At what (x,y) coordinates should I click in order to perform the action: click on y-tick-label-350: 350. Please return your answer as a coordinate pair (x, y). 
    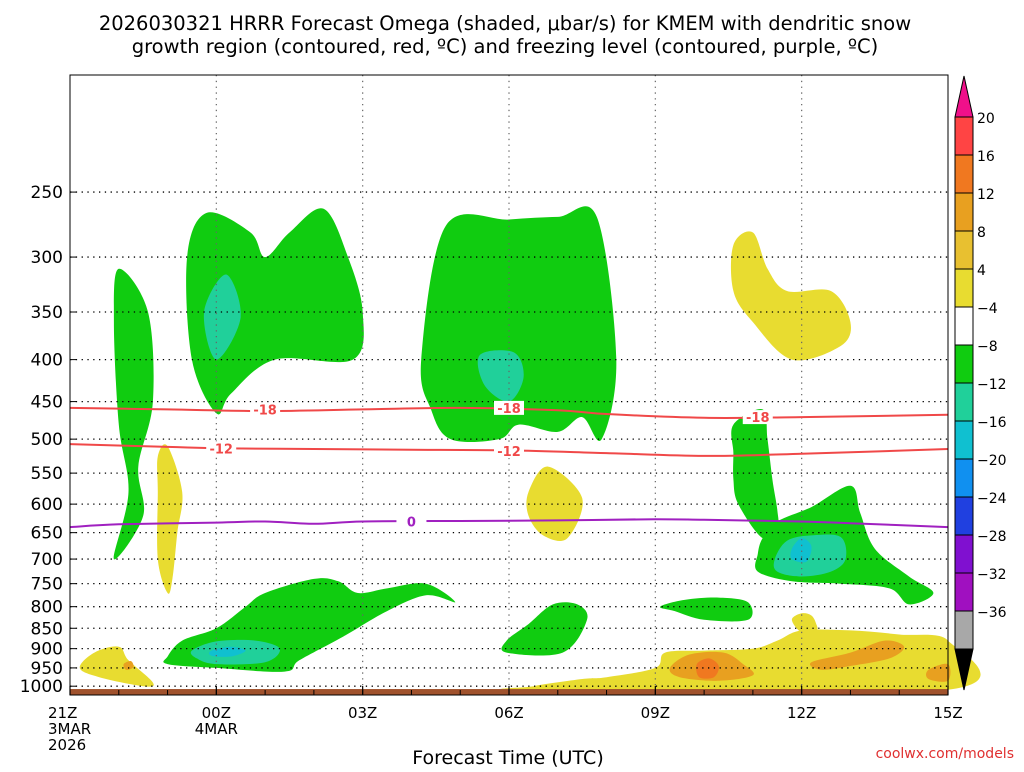
    Looking at the image, I should click on (47, 313).